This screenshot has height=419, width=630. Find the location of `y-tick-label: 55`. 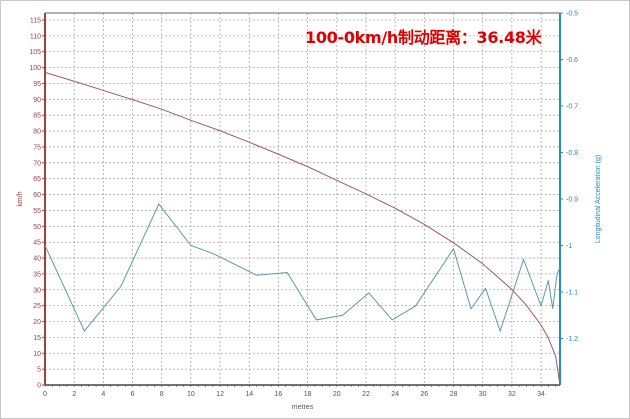

y-tick-label: 55 is located at coordinates (37, 211).